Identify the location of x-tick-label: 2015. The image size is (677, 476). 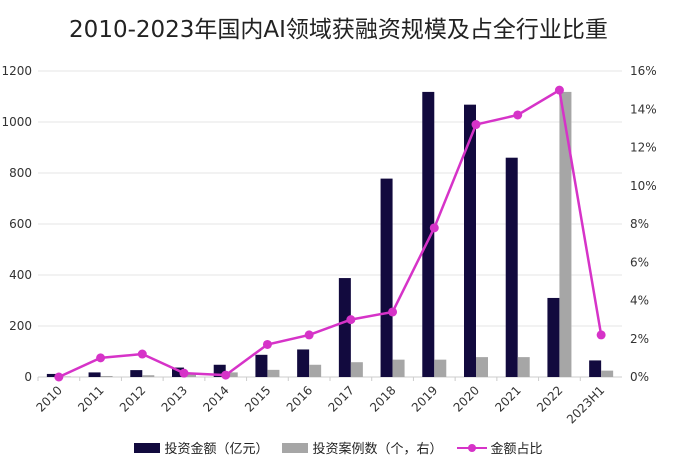
(257, 398).